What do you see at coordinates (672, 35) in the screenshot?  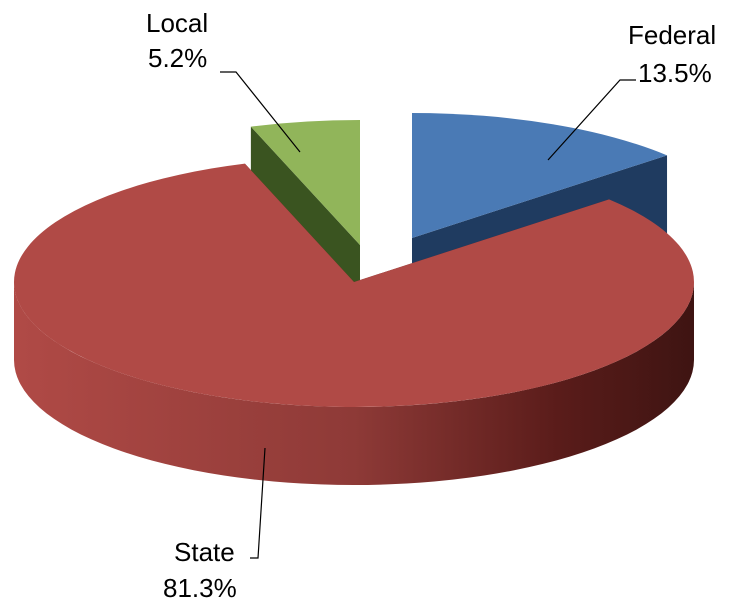 I see `slice-label-federal: Federal` at bounding box center [672, 35].